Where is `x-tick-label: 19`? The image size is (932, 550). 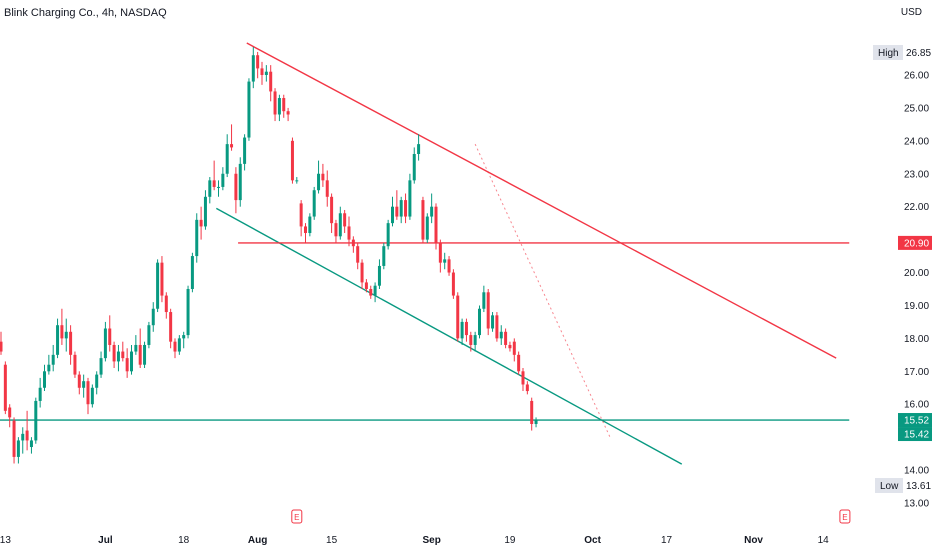 x-tick-label: 19 is located at coordinates (510, 540).